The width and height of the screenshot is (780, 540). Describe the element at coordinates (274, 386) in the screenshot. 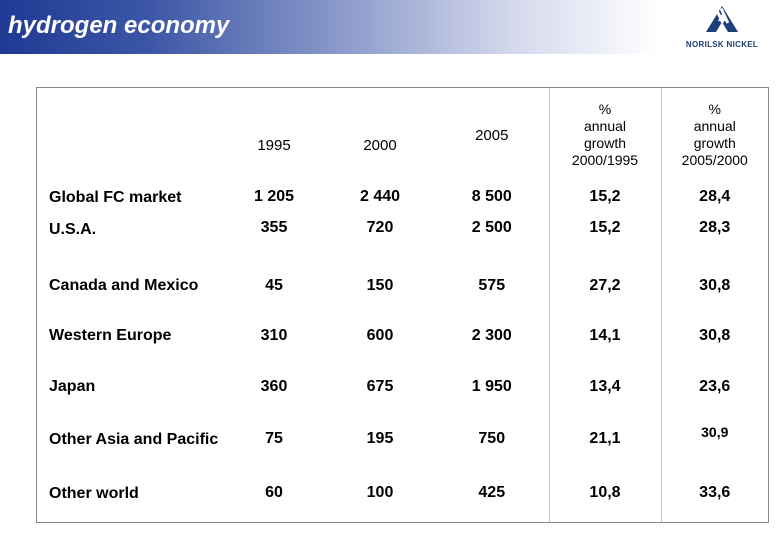

I see `table-cell: 360` at that location.